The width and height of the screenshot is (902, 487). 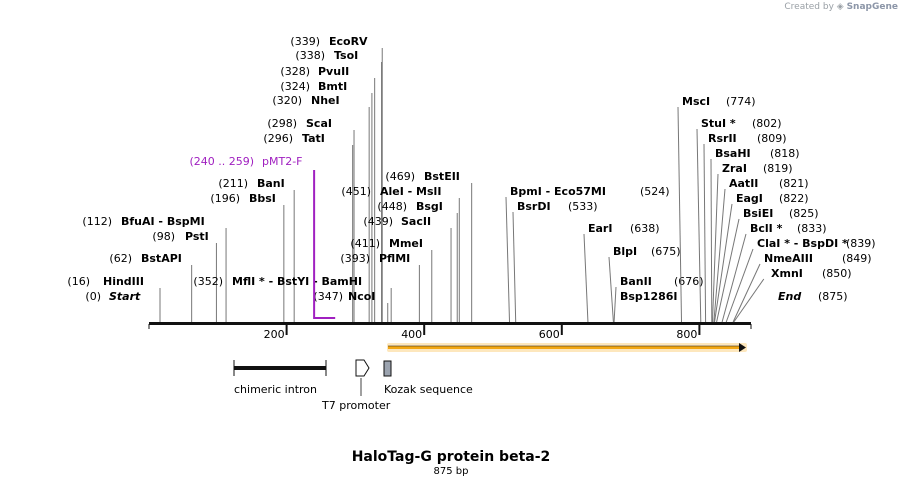 I want to click on map-length: 875 bp, so click(x=451, y=471).